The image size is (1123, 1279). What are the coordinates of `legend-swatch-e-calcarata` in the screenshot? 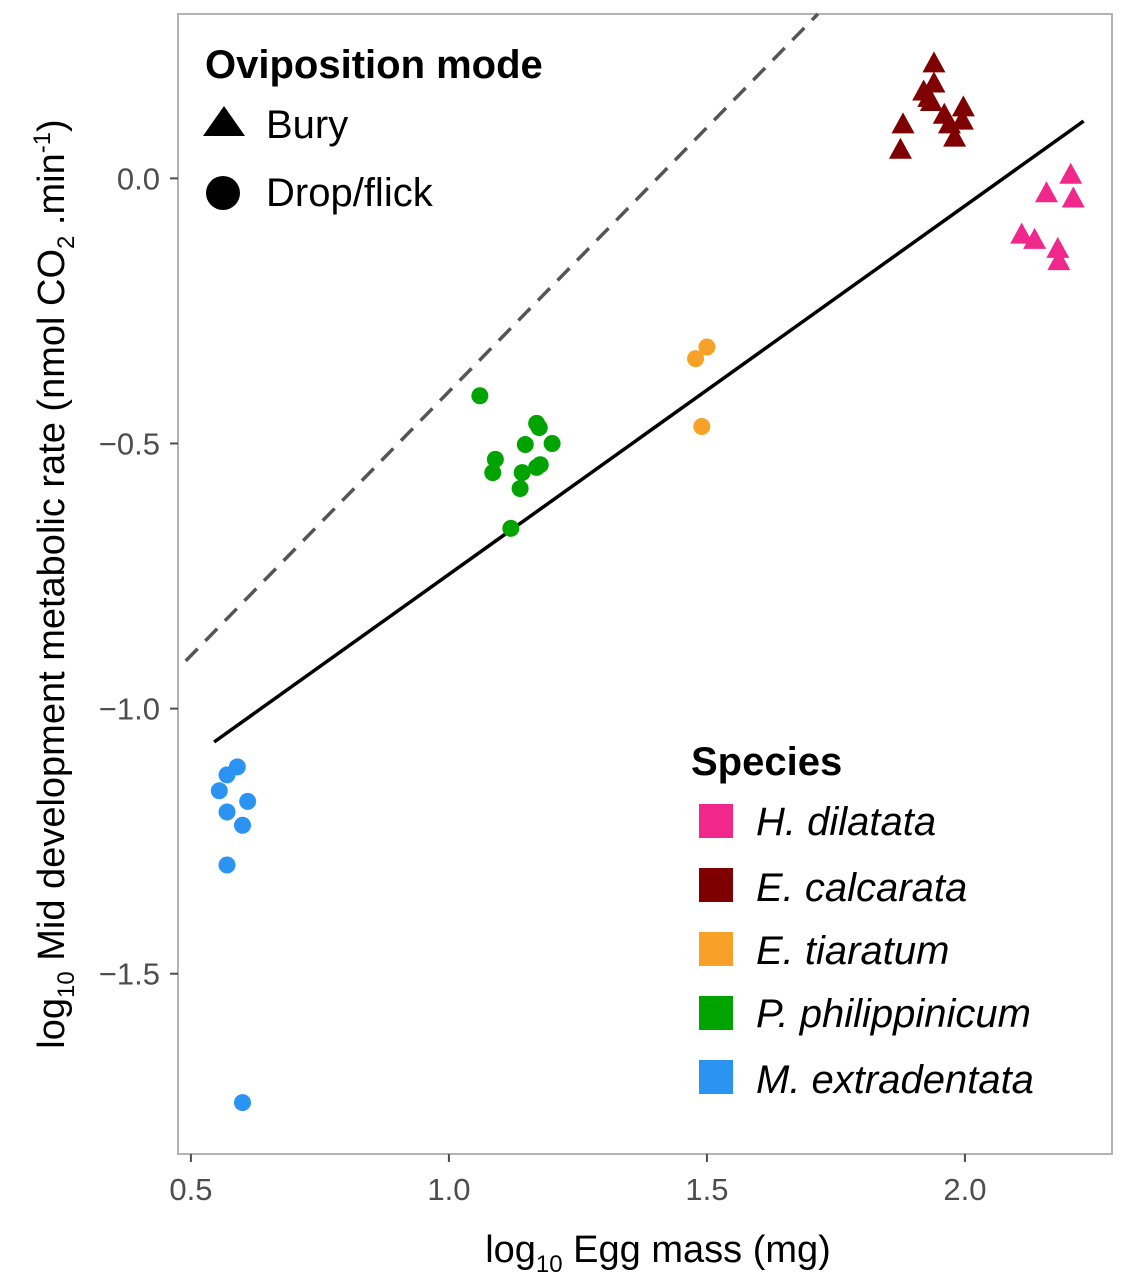 It's located at (716, 885).